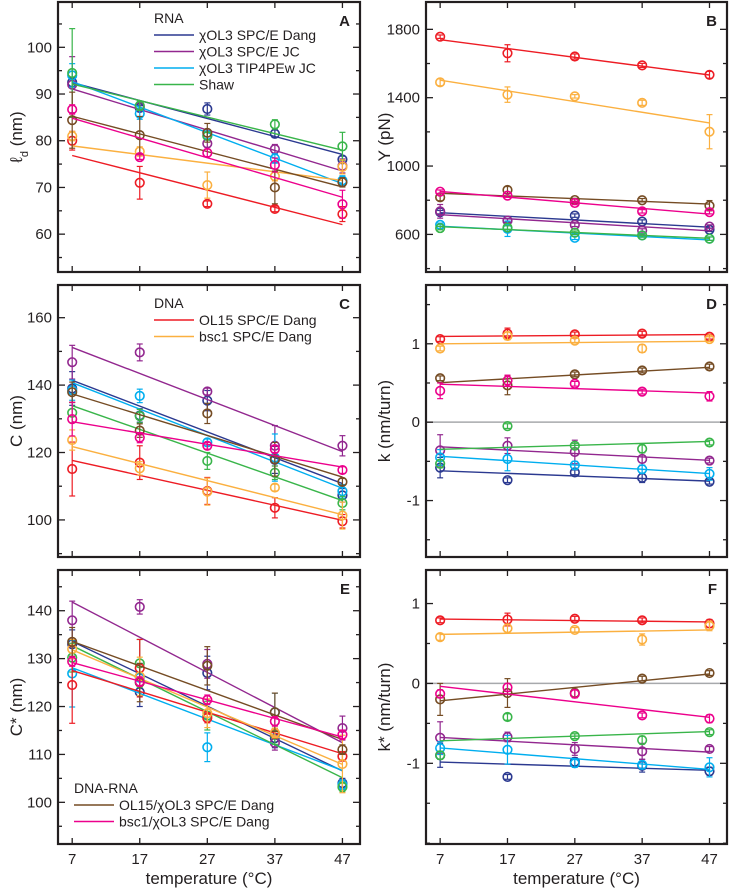 Image resolution: width=730 pixels, height=895 pixels. I want to click on y-axis-label-main: k (nm/turn), so click(384, 421).